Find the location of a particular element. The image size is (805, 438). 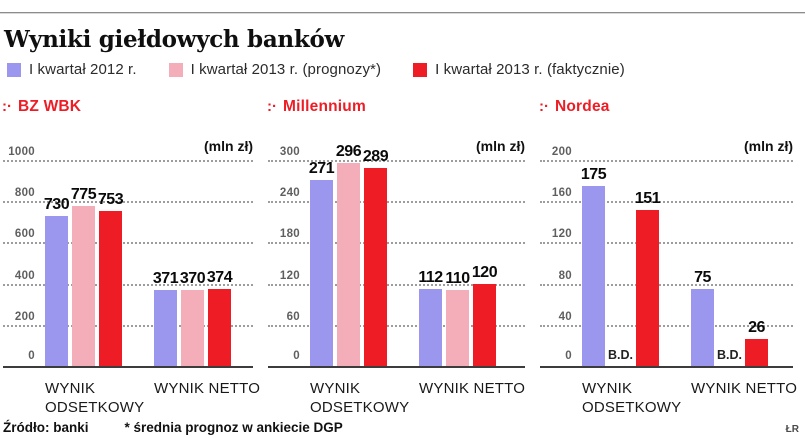

bar-slot: 371 is located at coordinates (165, 252).